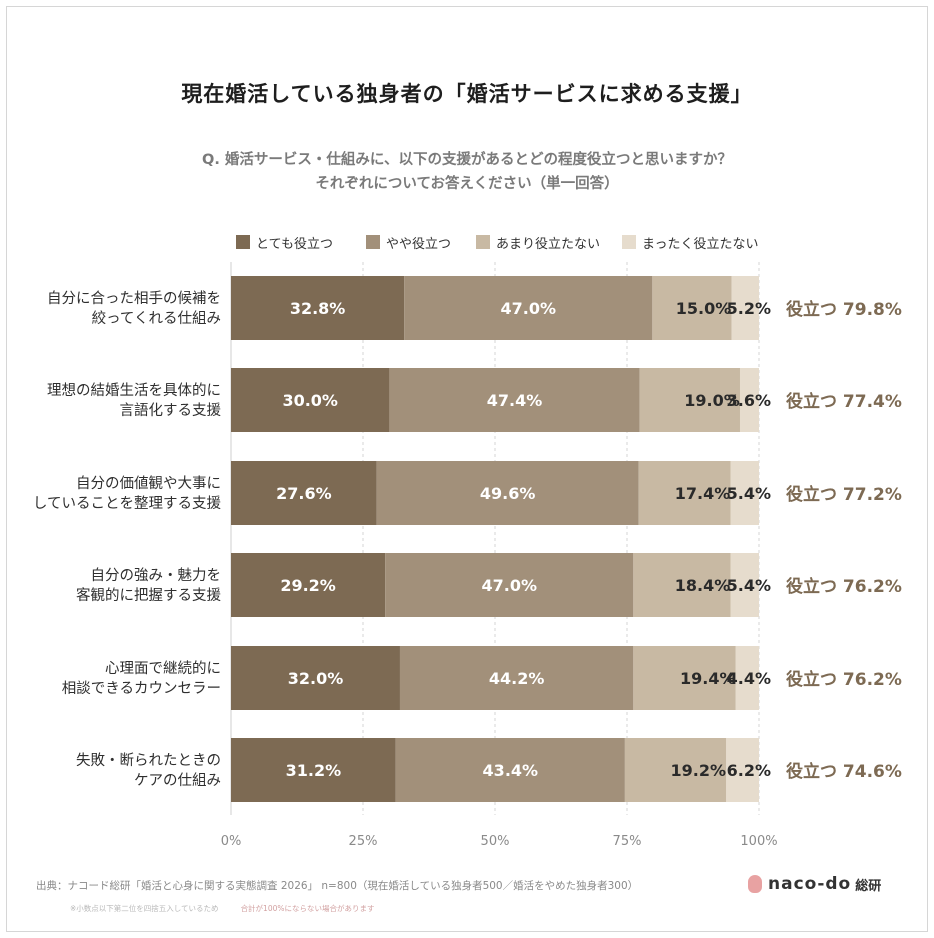 The height and width of the screenshot is (938, 934). I want to click on category-label: 絞ってくれる仕組み, so click(156, 318).